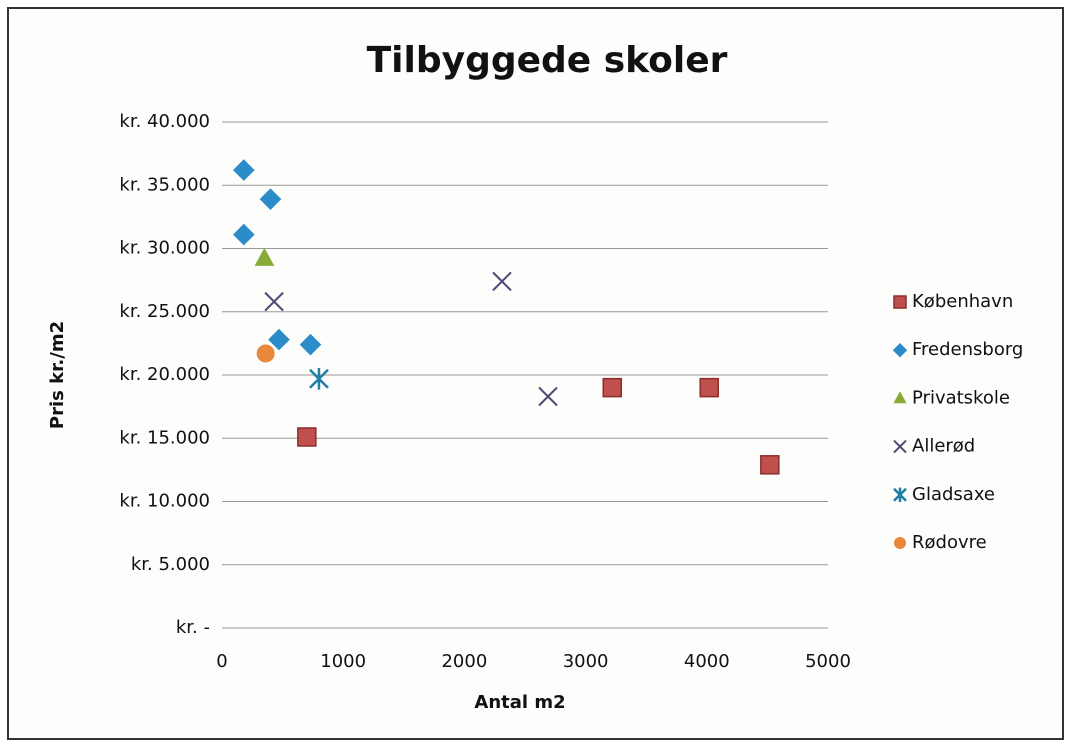 This screenshot has height=747, width=1071. Describe the element at coordinates (57, 375) in the screenshot. I see `y-axis-title: Pris kr./m2` at that location.